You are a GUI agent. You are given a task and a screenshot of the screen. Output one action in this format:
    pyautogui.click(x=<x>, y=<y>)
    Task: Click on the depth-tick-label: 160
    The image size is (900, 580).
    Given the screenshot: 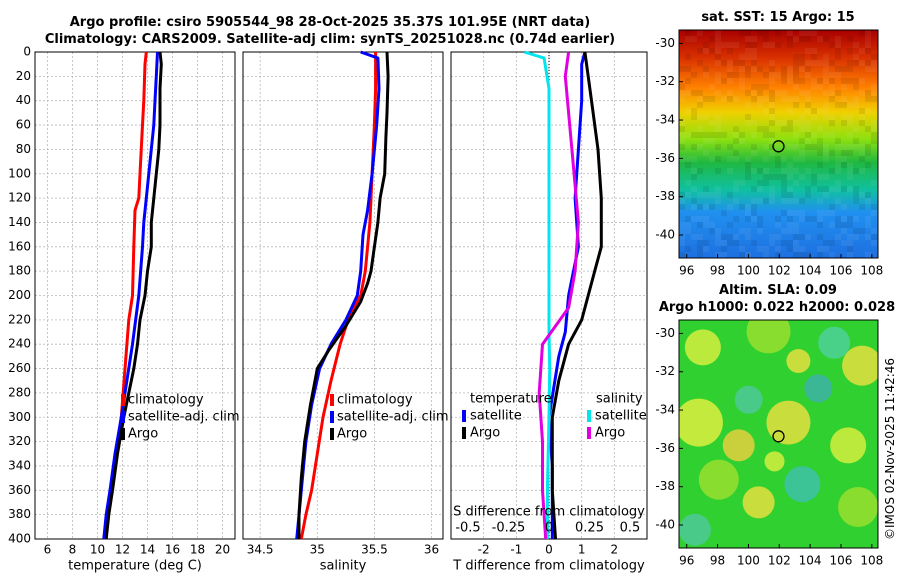 What is the action you would take?
    pyautogui.click(x=19, y=246)
    